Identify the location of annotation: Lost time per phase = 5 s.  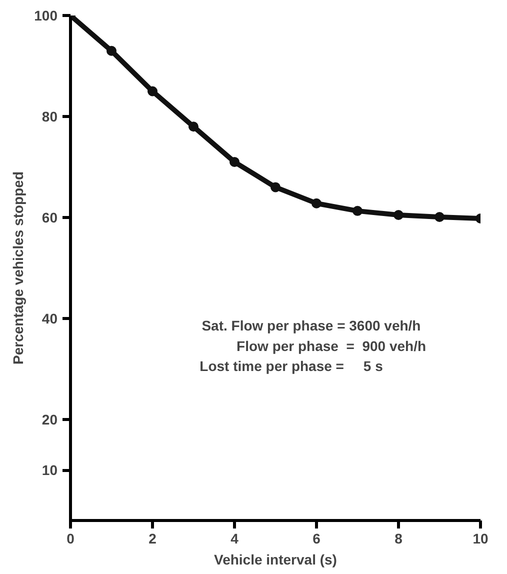
(292, 366).